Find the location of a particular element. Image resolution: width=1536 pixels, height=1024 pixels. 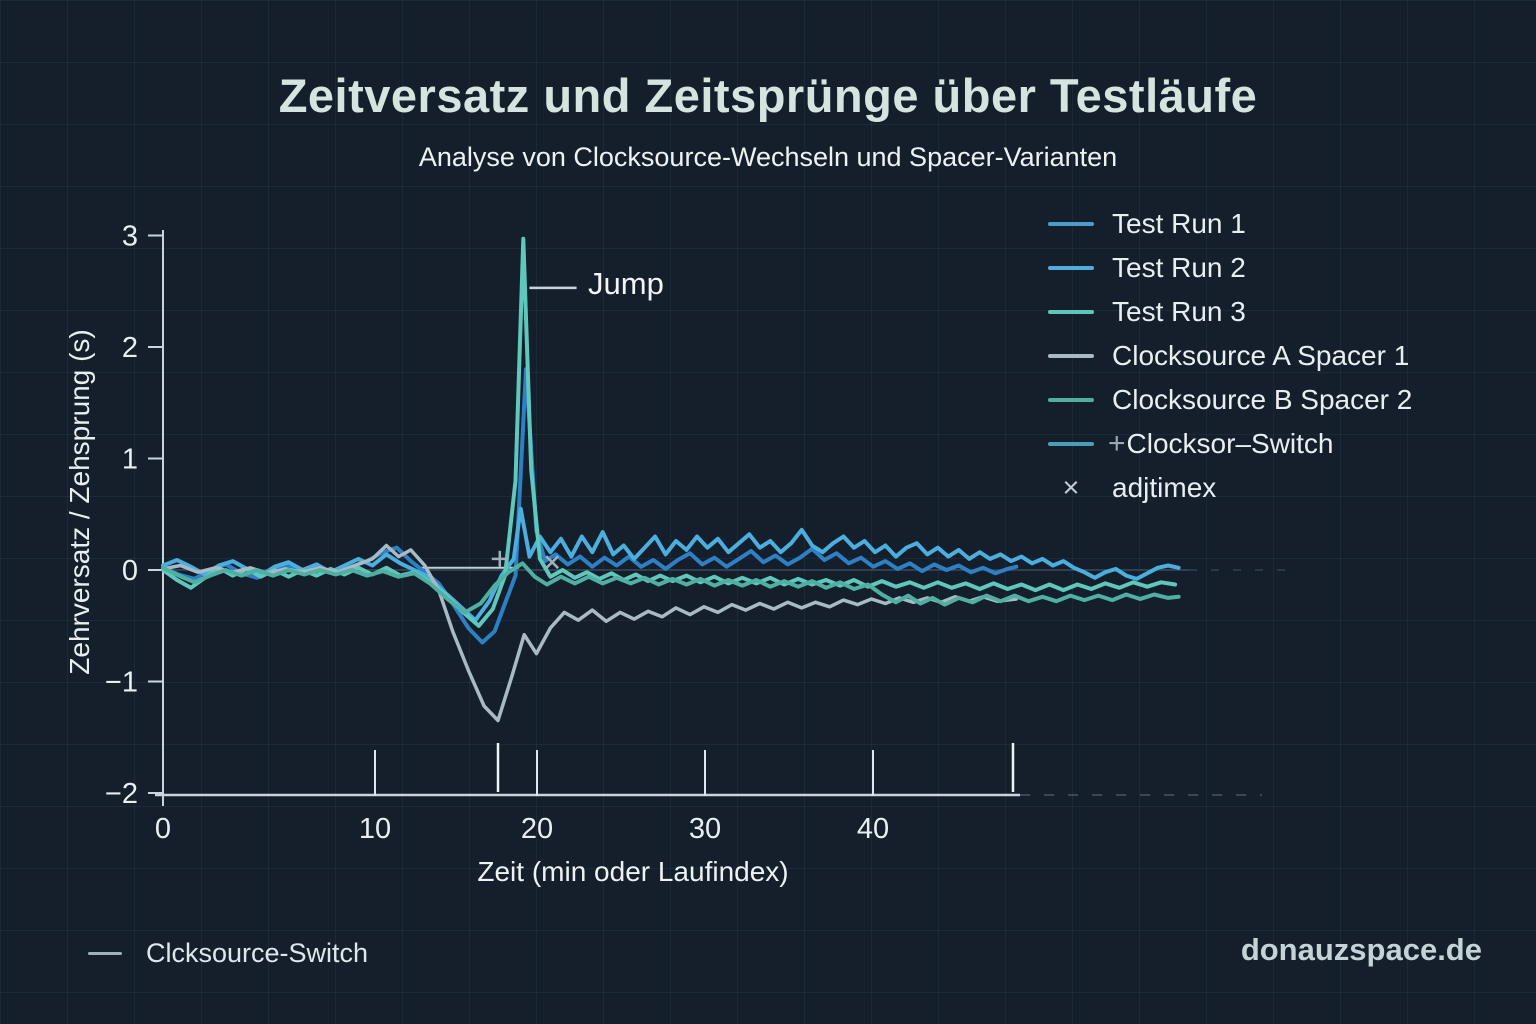

legend-item: Test Run 1 is located at coordinates (1230, 224).